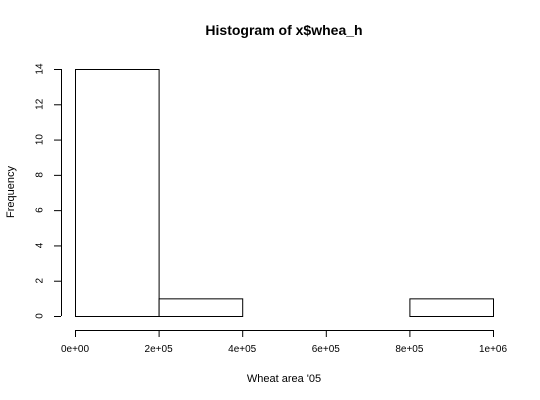 Image resolution: width=540 pixels, height=400 pixels. I want to click on y-tick-label: 12, so click(40, 104).